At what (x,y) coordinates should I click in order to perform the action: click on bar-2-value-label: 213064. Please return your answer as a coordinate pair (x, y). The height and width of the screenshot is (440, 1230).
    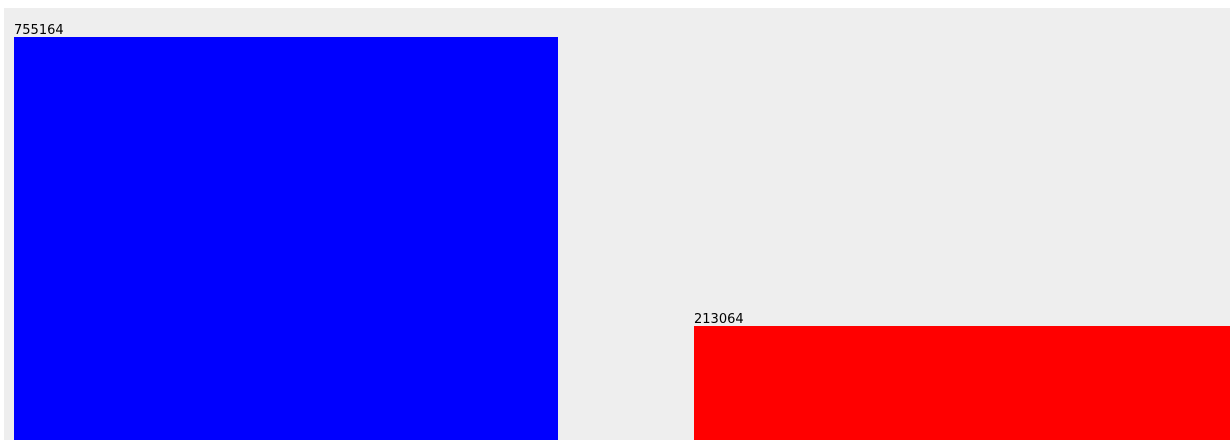
    Looking at the image, I should click on (719, 319).